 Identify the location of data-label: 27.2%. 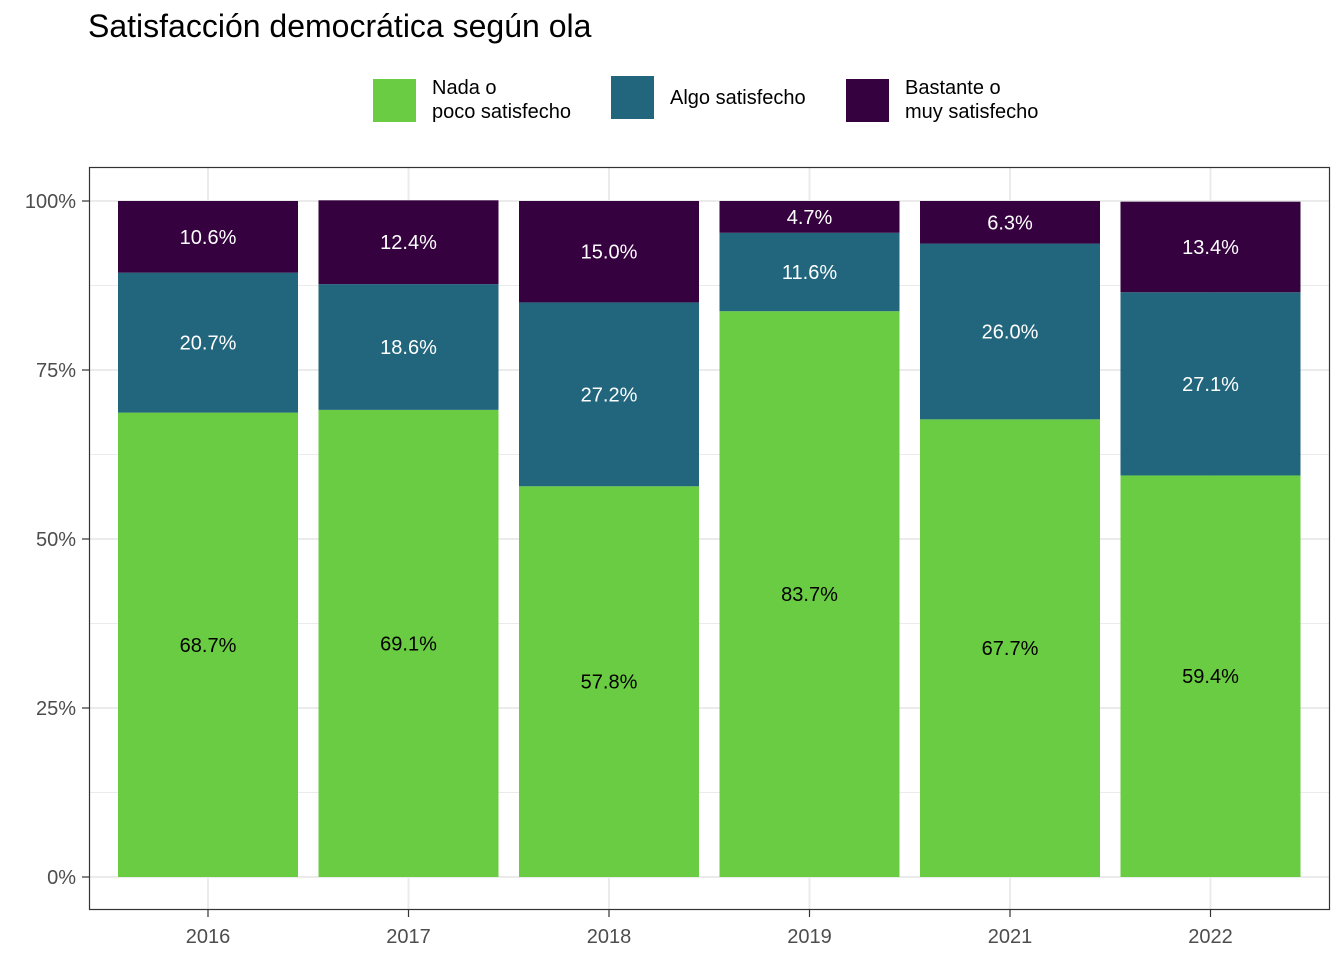
(609, 395).